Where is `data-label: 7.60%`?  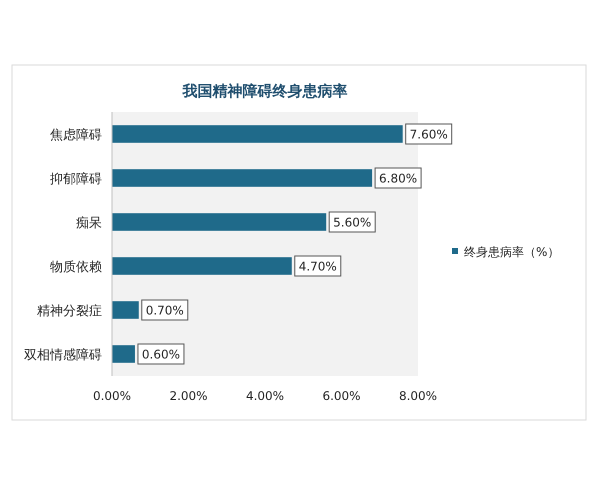 data-label: 7.60% is located at coordinates (429, 135).